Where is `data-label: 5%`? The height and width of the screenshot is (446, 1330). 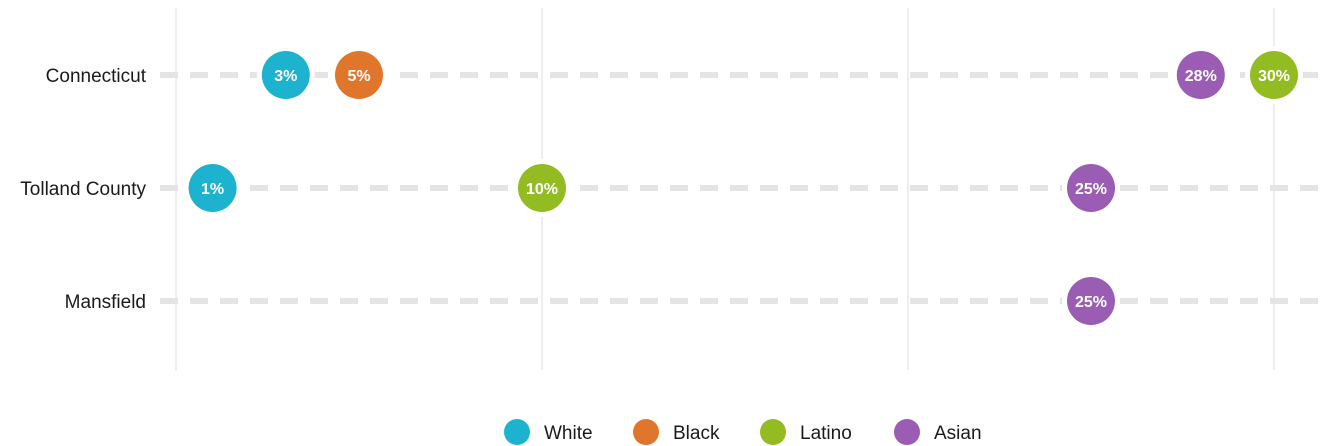
data-label: 5% is located at coordinates (358, 76).